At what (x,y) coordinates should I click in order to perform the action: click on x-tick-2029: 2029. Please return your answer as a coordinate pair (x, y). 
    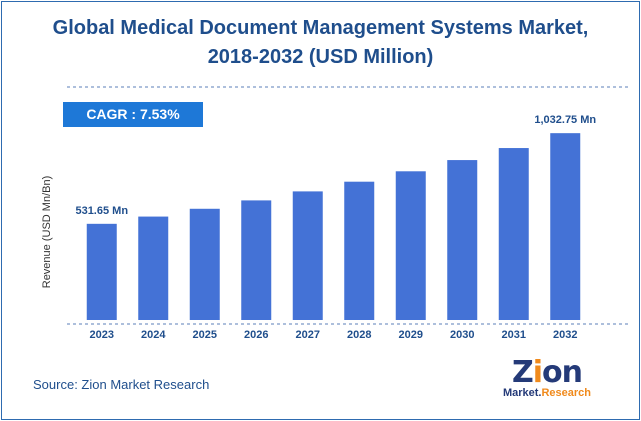
    Looking at the image, I should click on (411, 335).